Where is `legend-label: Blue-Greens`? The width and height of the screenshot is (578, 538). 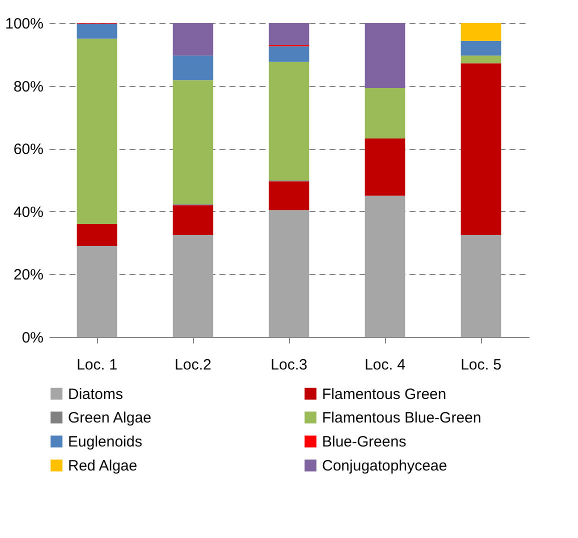
legend-label: Blue-Greens is located at coordinates (364, 442).